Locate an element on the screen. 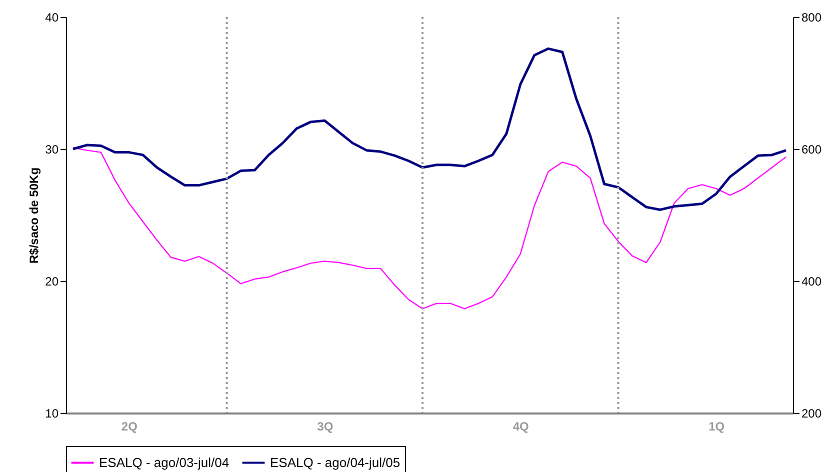  legend-label: ESALQ - ago/04-jul/05 is located at coordinates (335, 462).